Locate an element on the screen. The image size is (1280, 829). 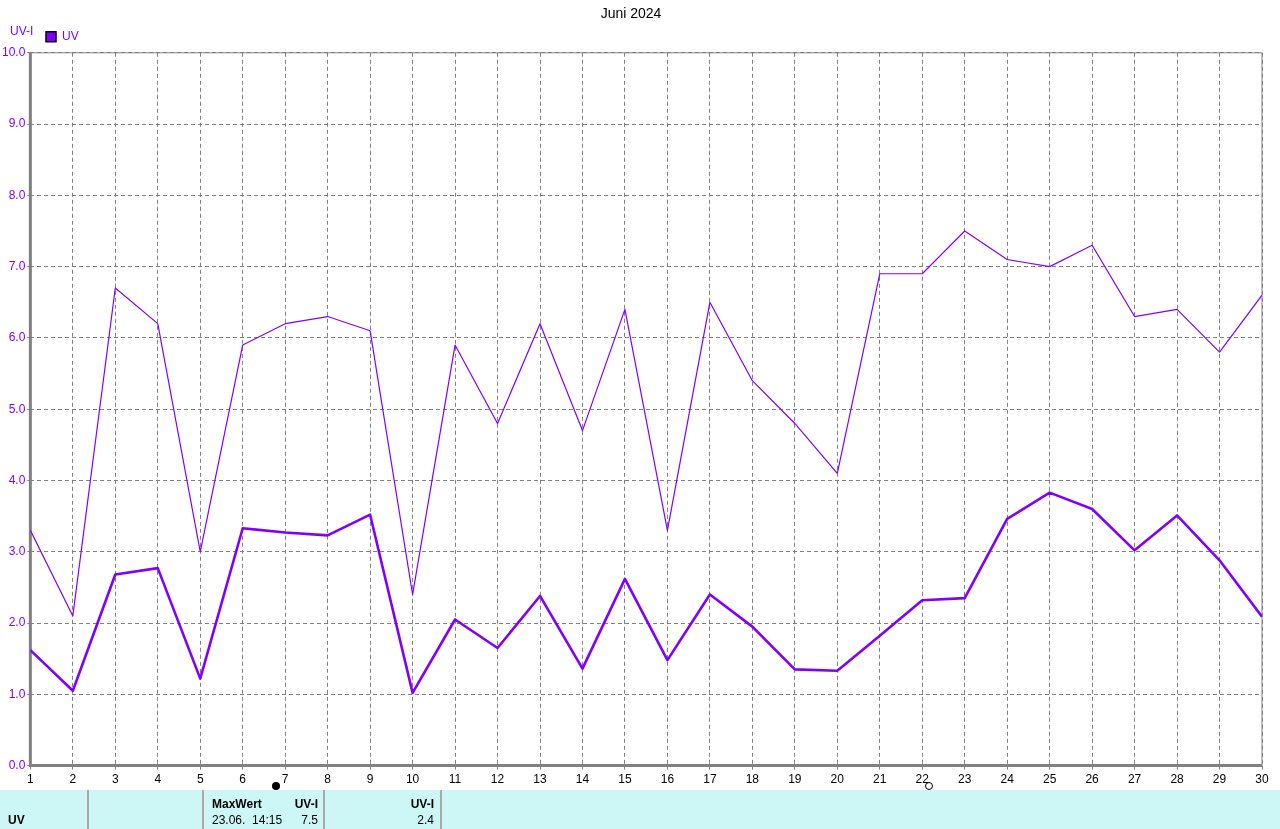
text: 2.4 is located at coordinates (425, 820).